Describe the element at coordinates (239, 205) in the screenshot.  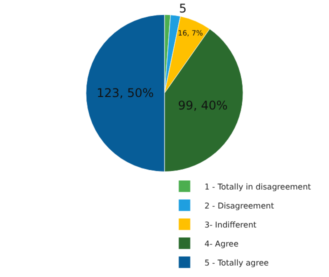
I see `legend-label: 2 - Disagreement` at that location.